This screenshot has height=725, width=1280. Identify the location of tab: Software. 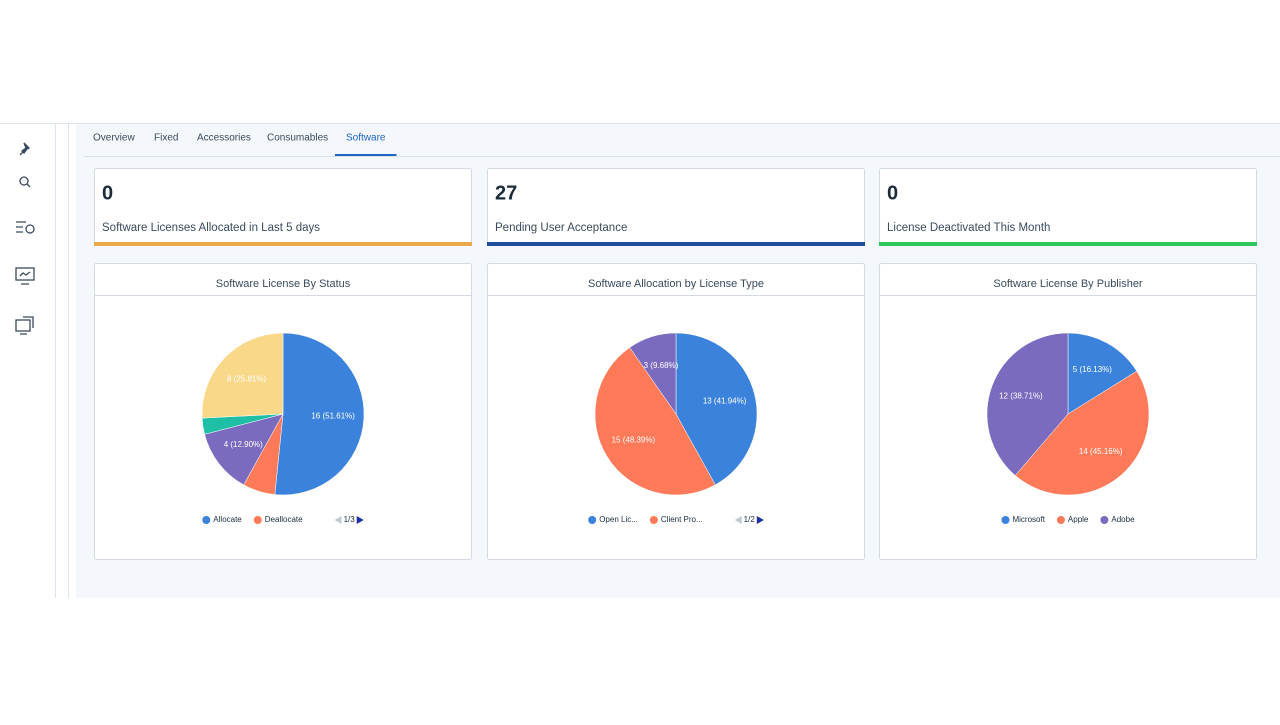
(366, 138).